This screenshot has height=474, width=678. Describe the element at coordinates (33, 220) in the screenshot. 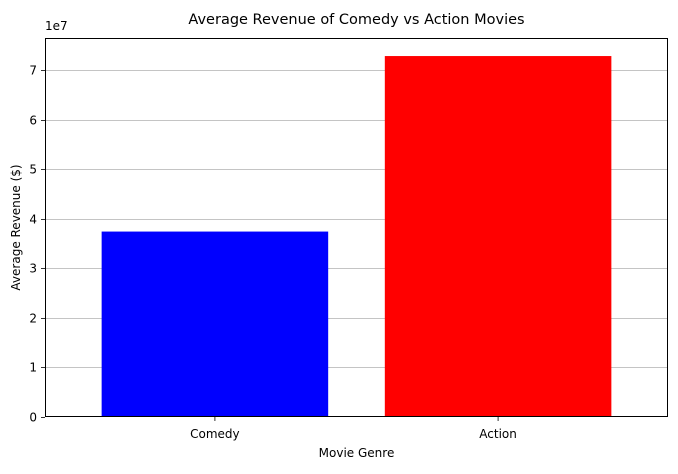

I see `y-tick-label: 4` at that location.